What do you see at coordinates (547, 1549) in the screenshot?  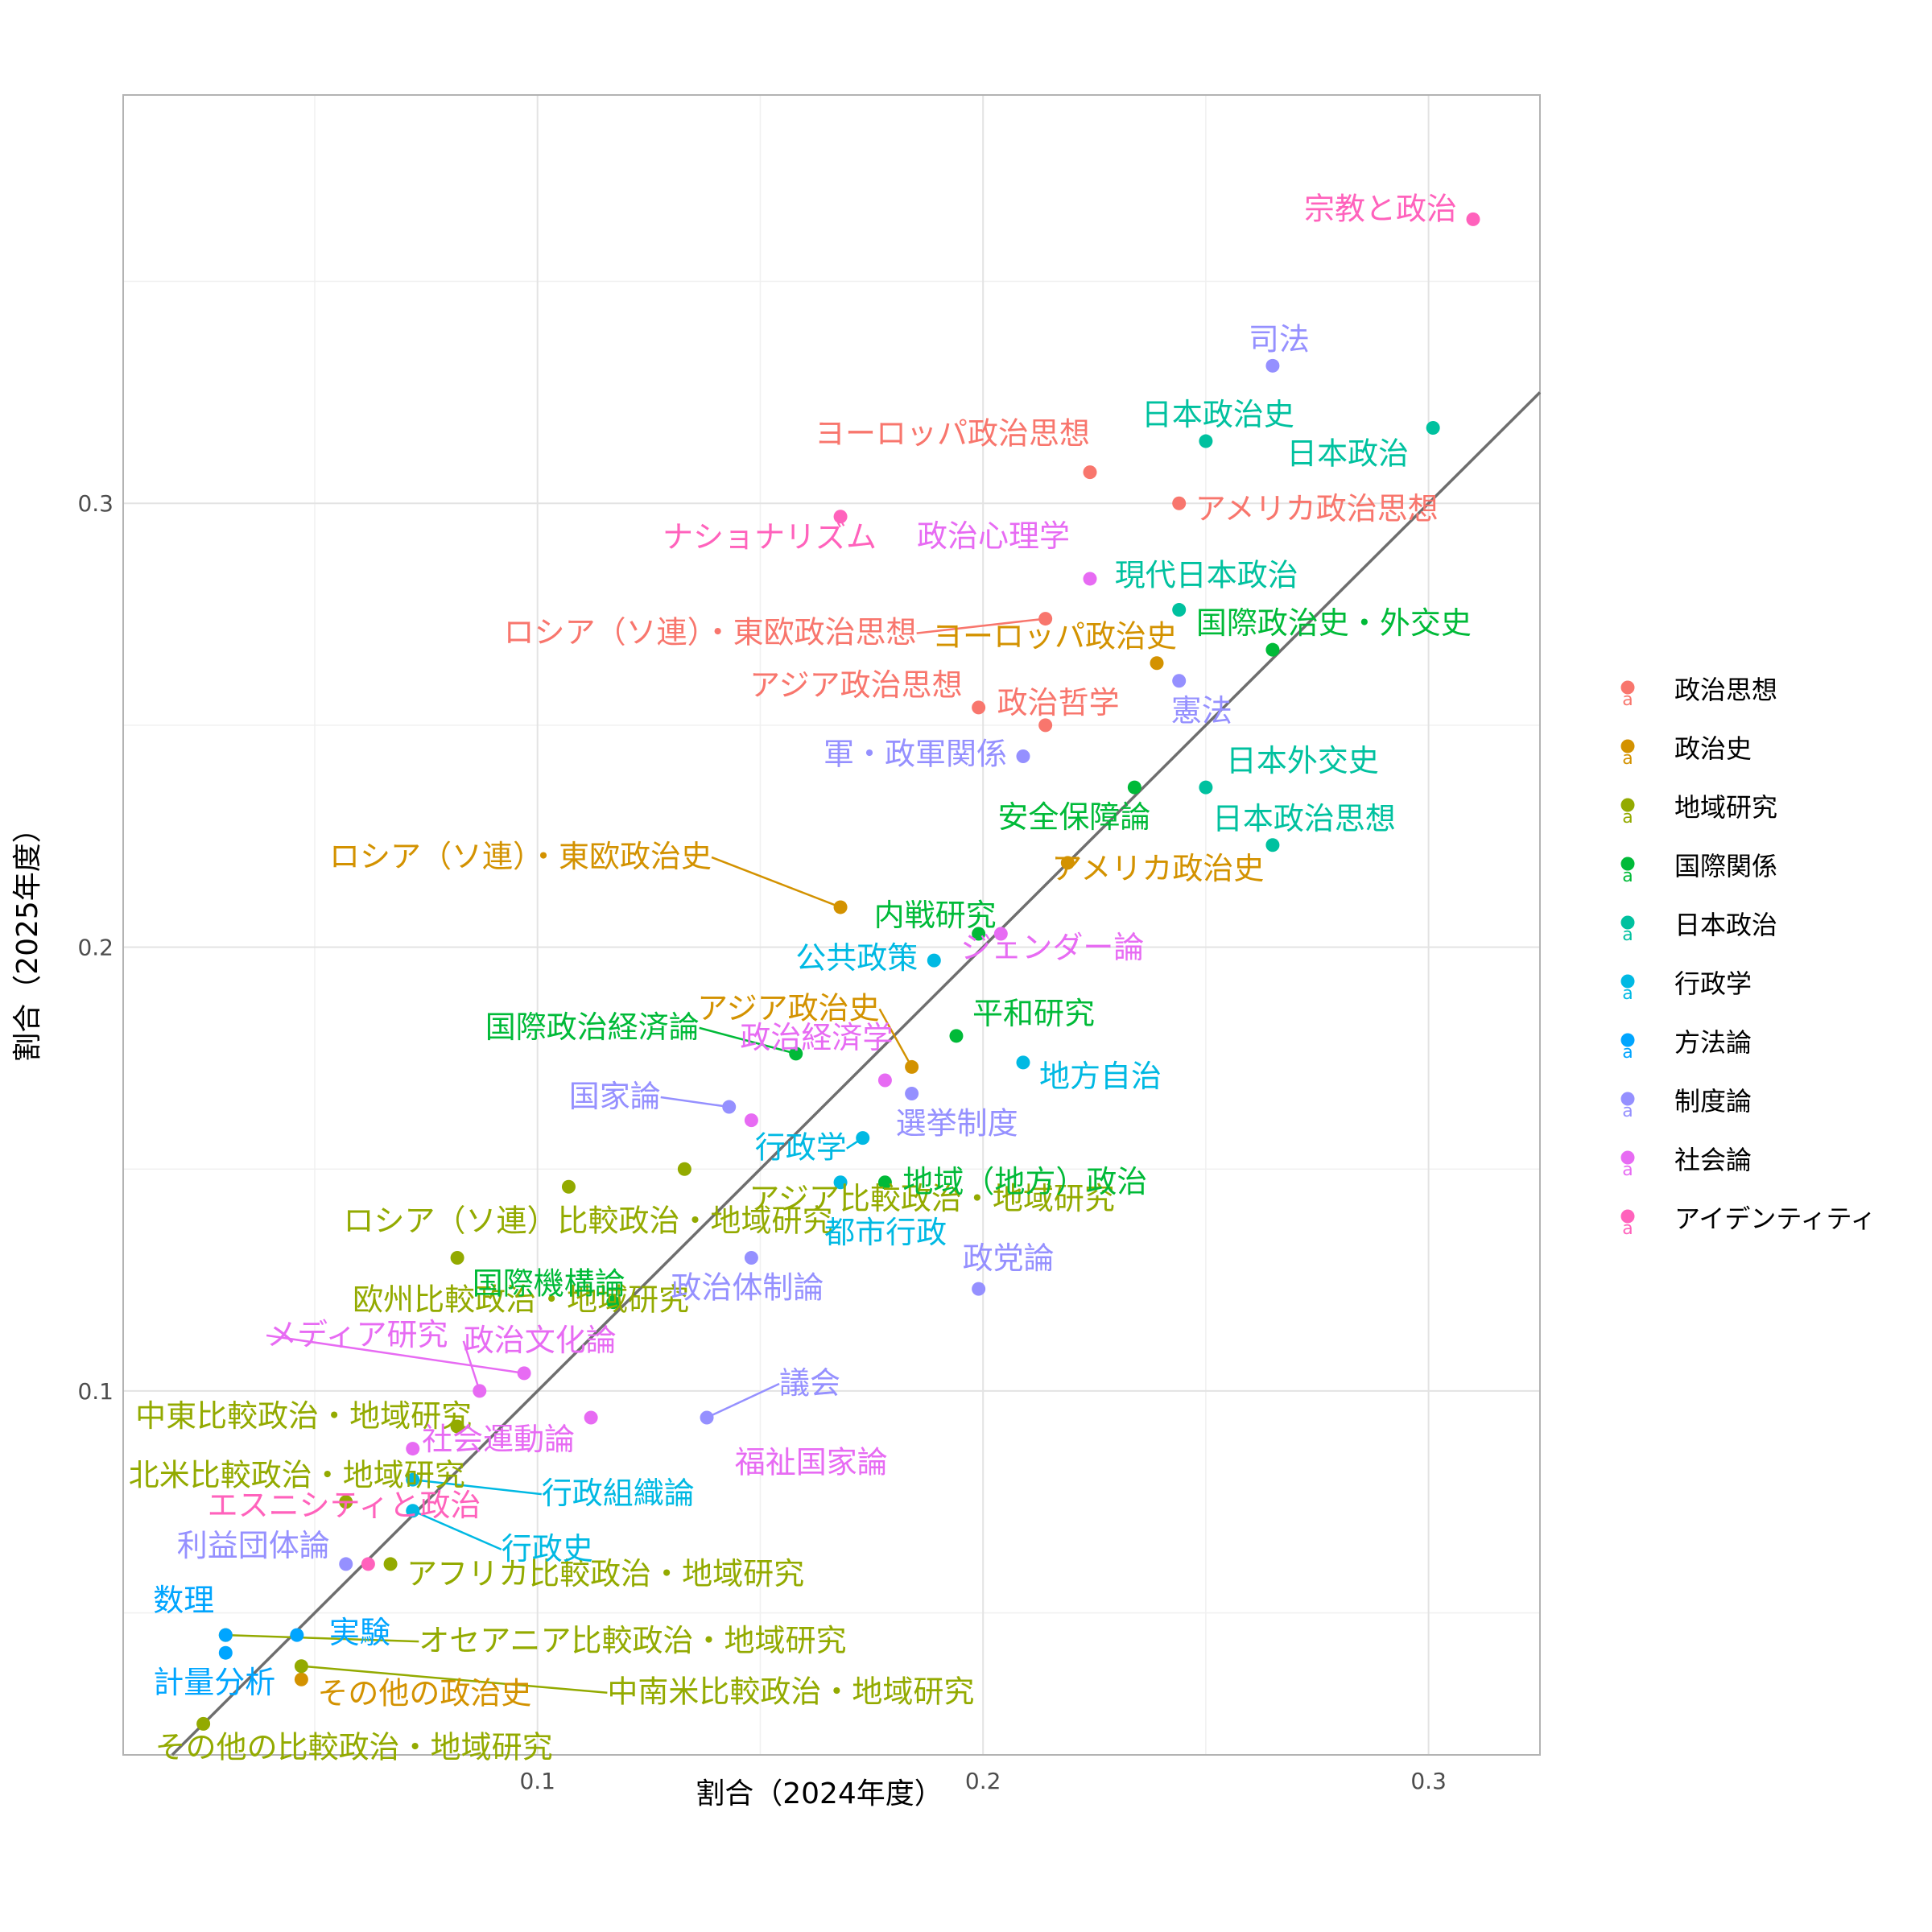 I see `point-label: 行政史` at bounding box center [547, 1549].